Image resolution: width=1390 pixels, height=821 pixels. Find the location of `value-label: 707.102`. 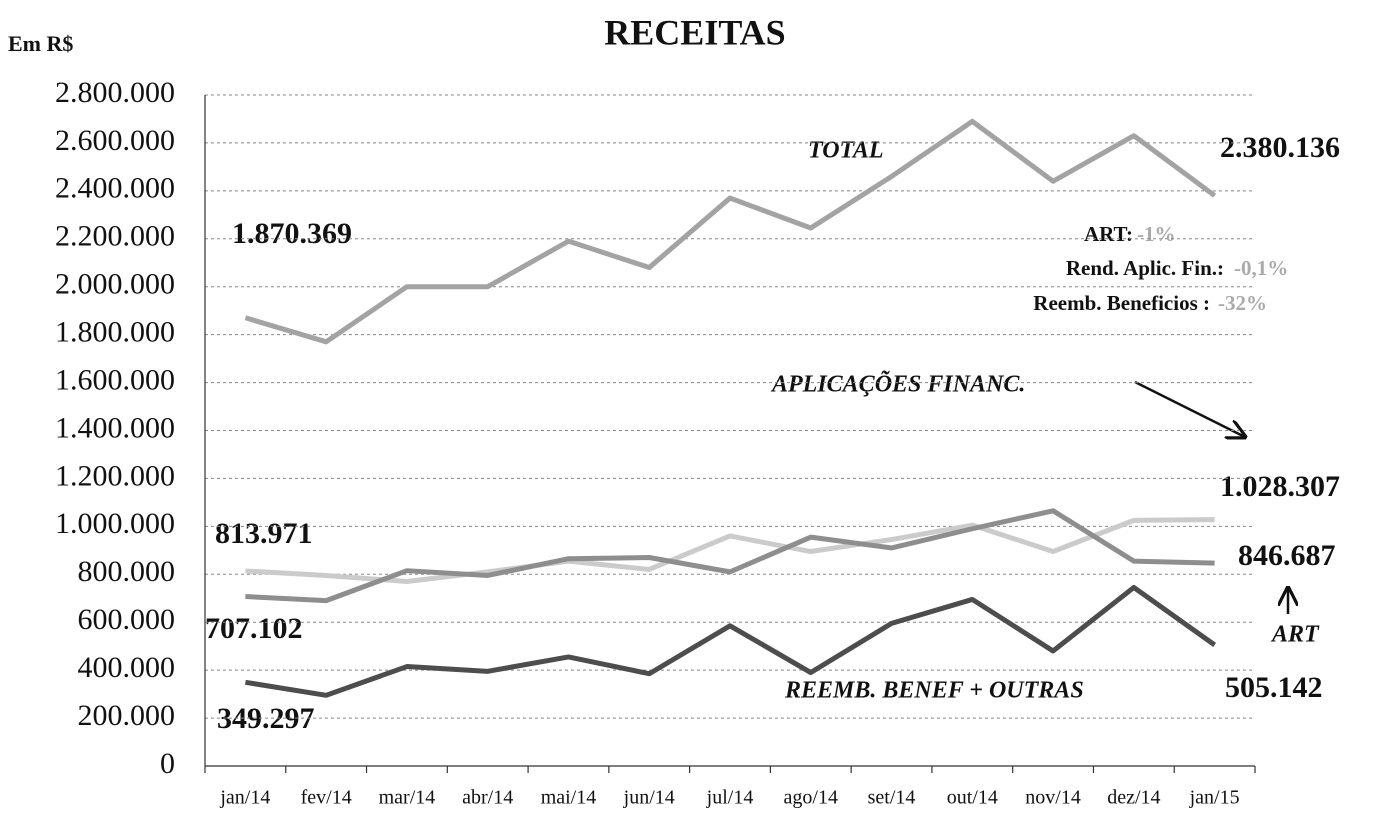

value-label: 707.102 is located at coordinates (254, 628).